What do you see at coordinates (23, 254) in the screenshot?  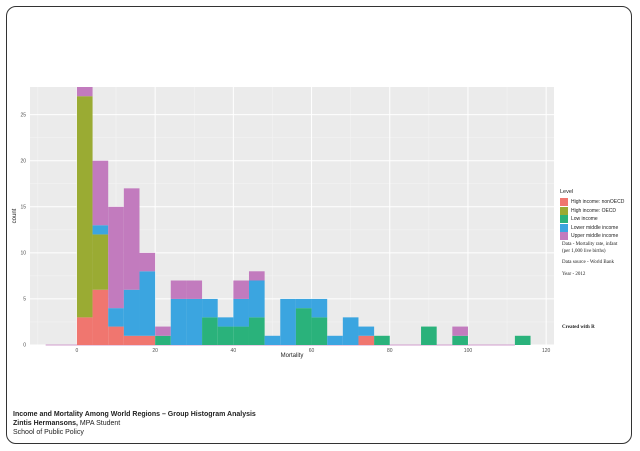 I see `y-tick-label: 10` at bounding box center [23, 254].